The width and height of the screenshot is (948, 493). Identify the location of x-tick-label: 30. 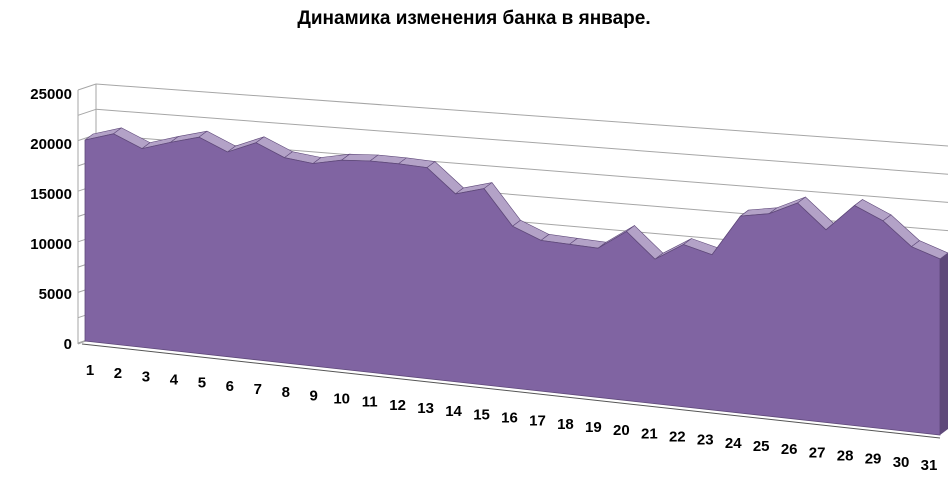
(901, 462).